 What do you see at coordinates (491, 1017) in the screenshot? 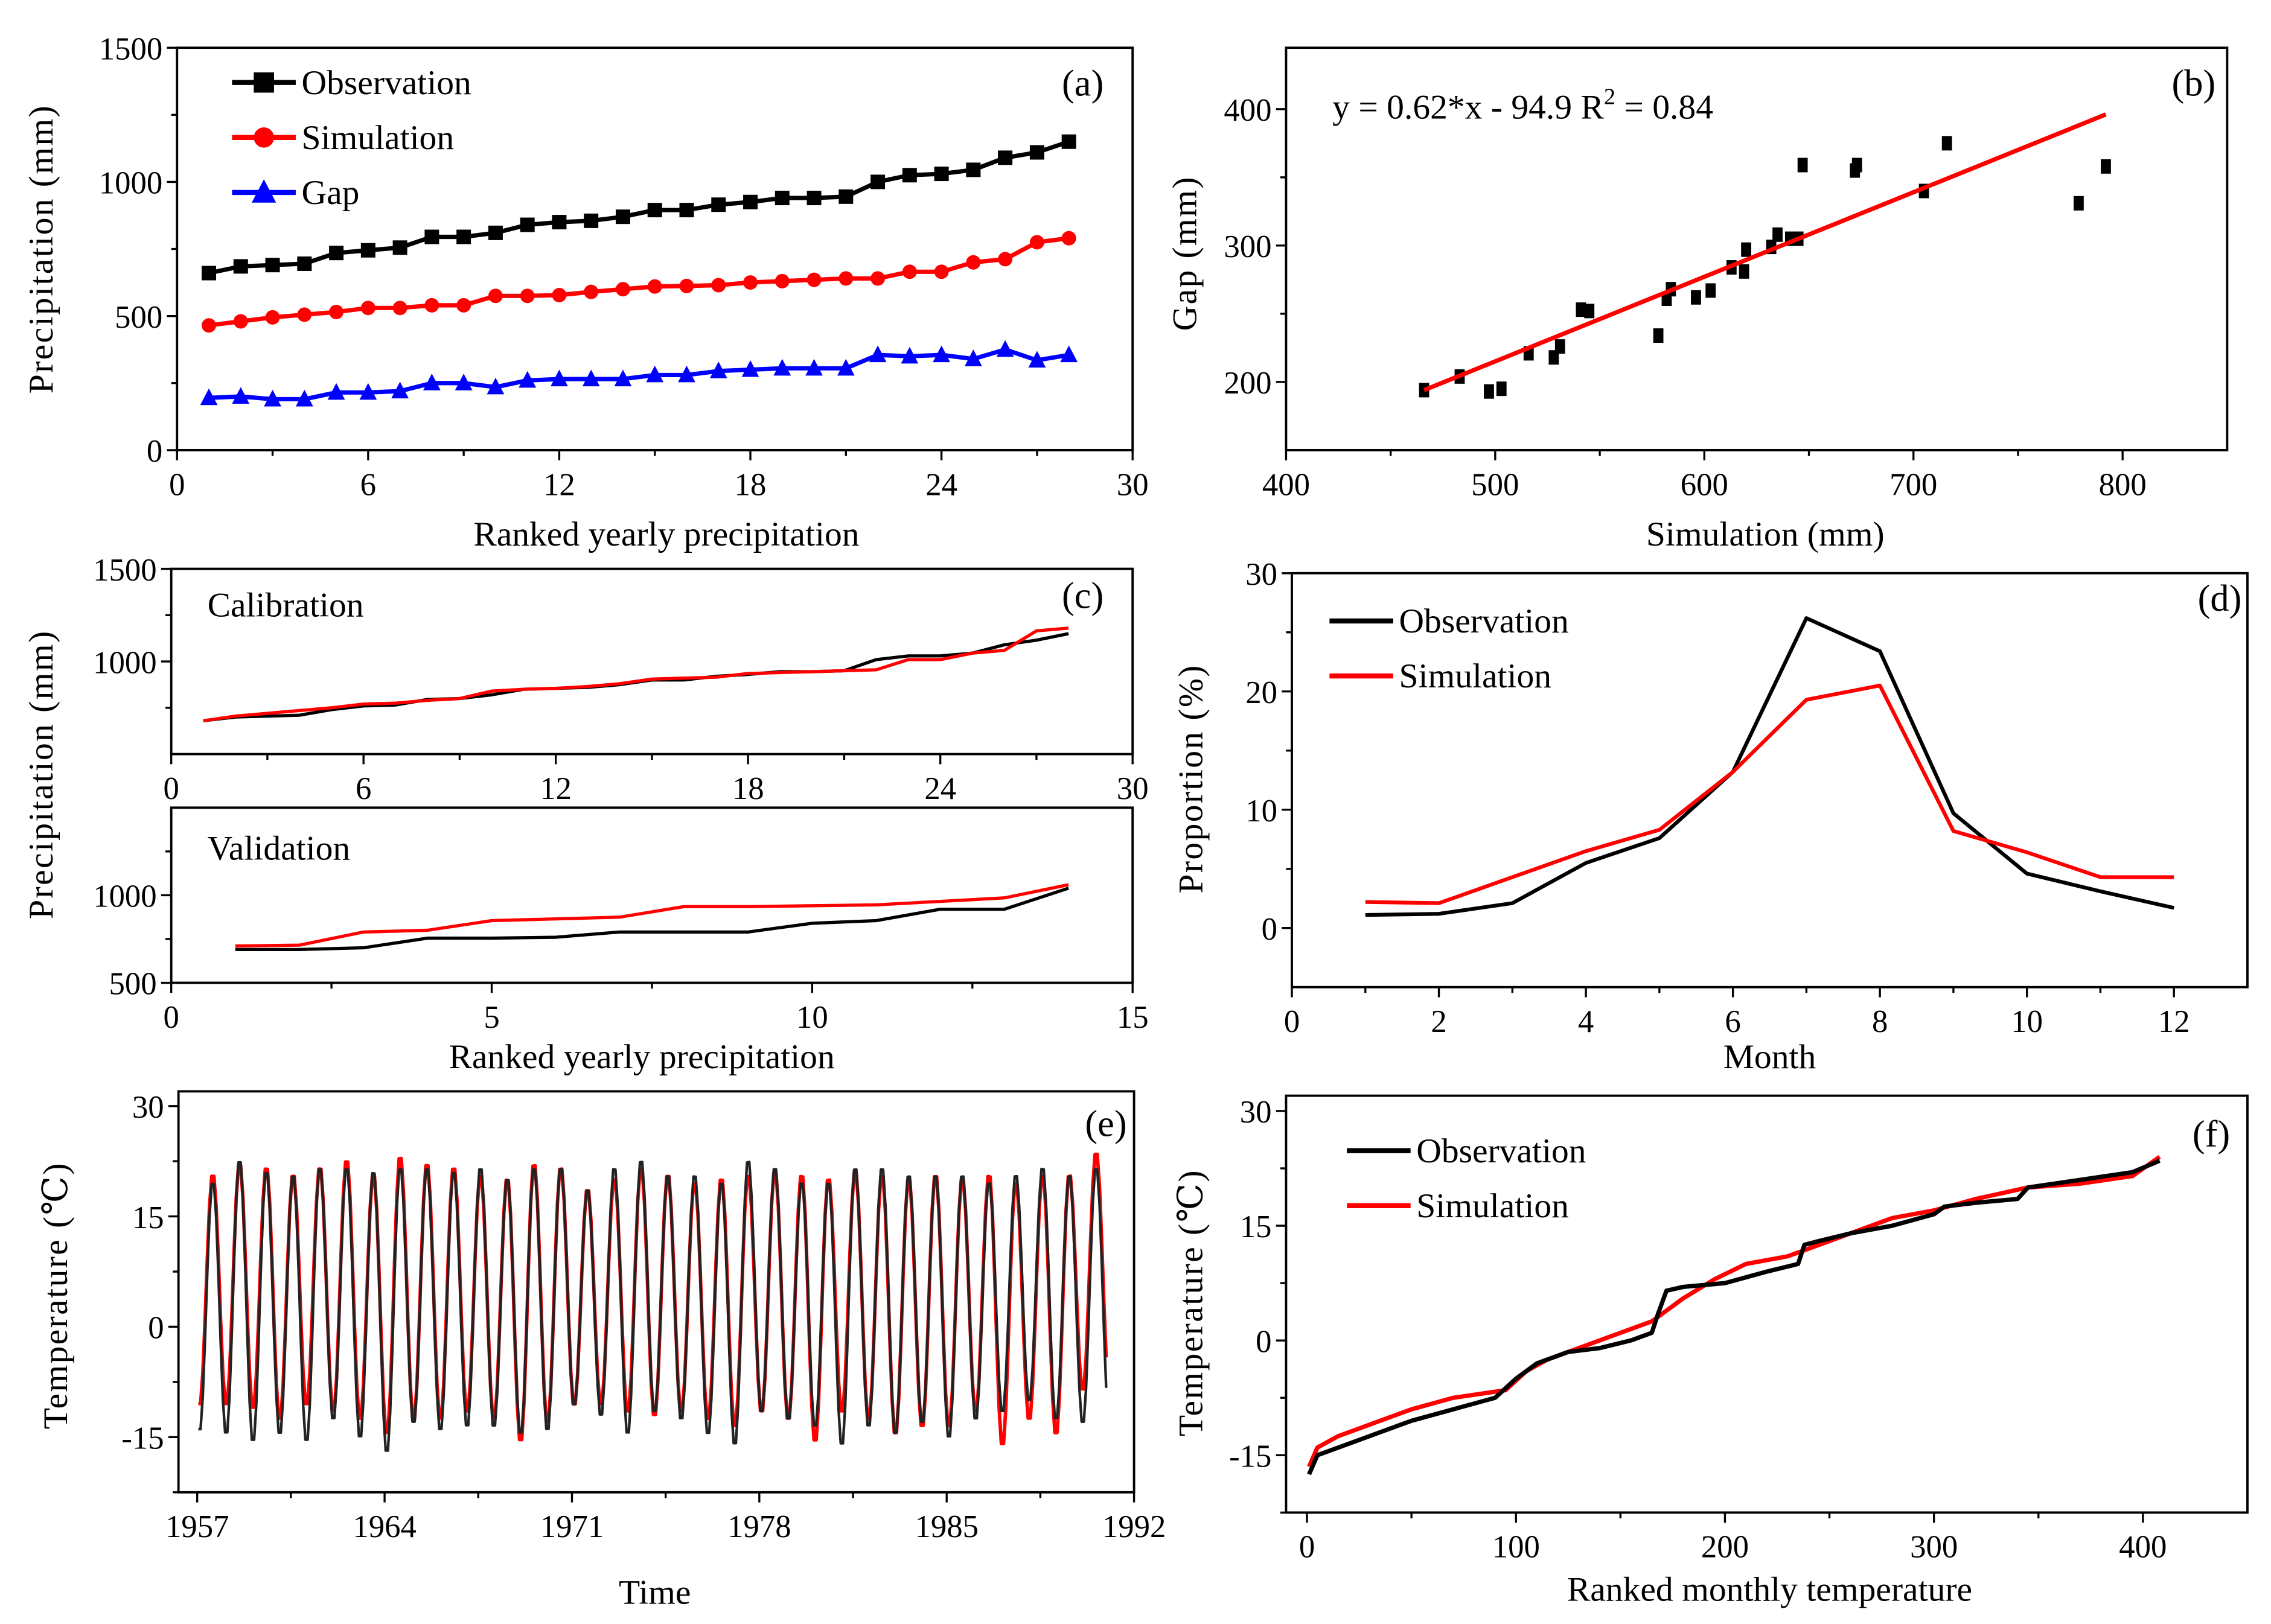
I see `x-tick-label: 5` at bounding box center [491, 1017].